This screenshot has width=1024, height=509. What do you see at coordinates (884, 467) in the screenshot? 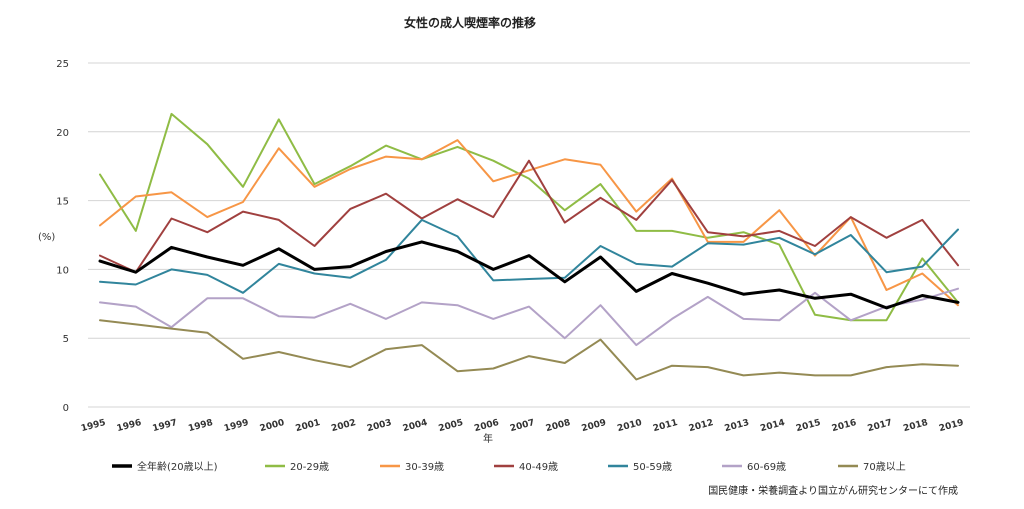
I see `legend-label: 70歳以上` at bounding box center [884, 467].